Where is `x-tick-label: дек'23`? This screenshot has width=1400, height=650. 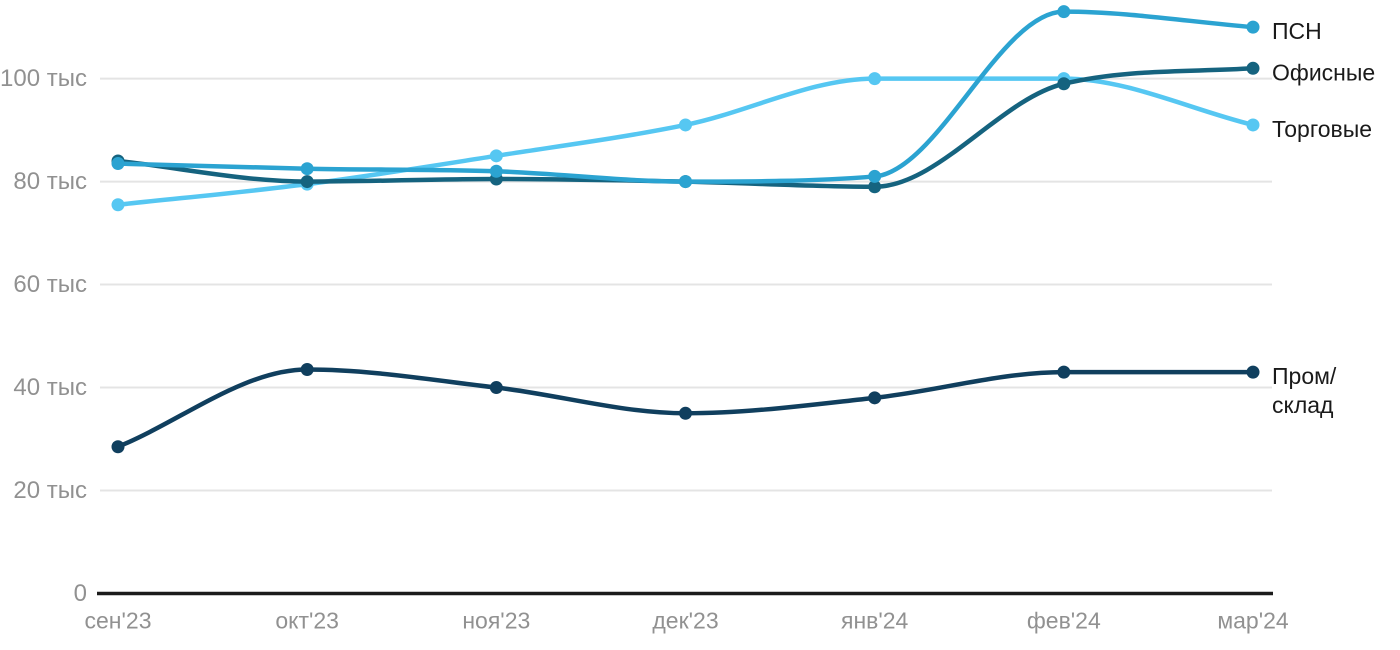
x-tick-label: дек'23 is located at coordinates (685, 621).